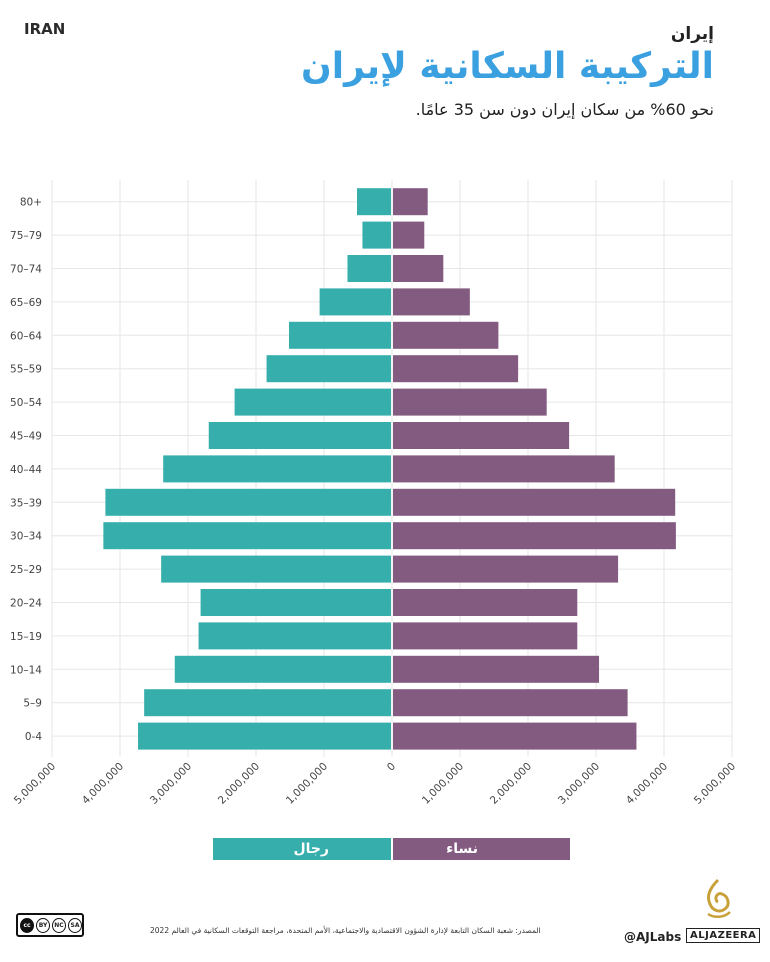 The image size is (770, 962). What do you see at coordinates (506, 569) in the screenshot?
I see `bar-women-25–29` at bounding box center [506, 569].